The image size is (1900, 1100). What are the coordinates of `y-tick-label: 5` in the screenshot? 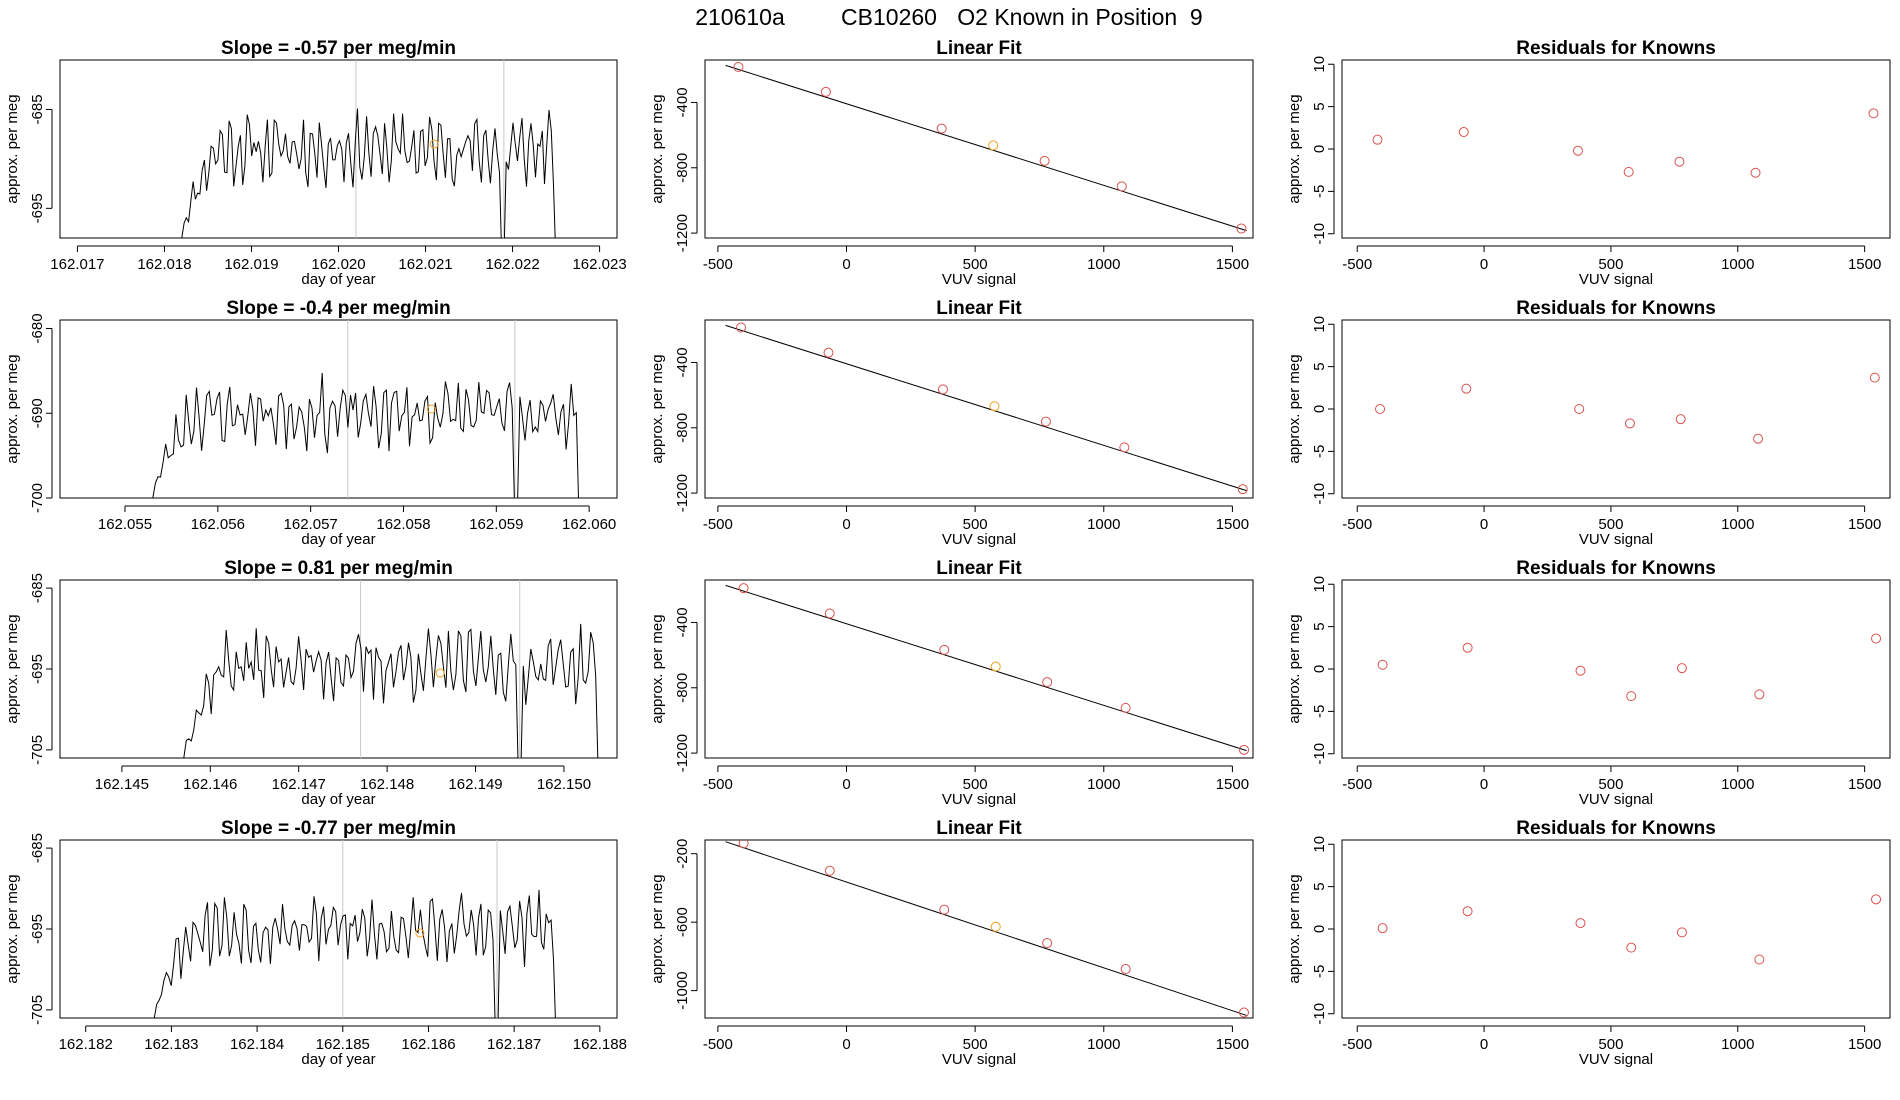 It's located at (1319, 626).